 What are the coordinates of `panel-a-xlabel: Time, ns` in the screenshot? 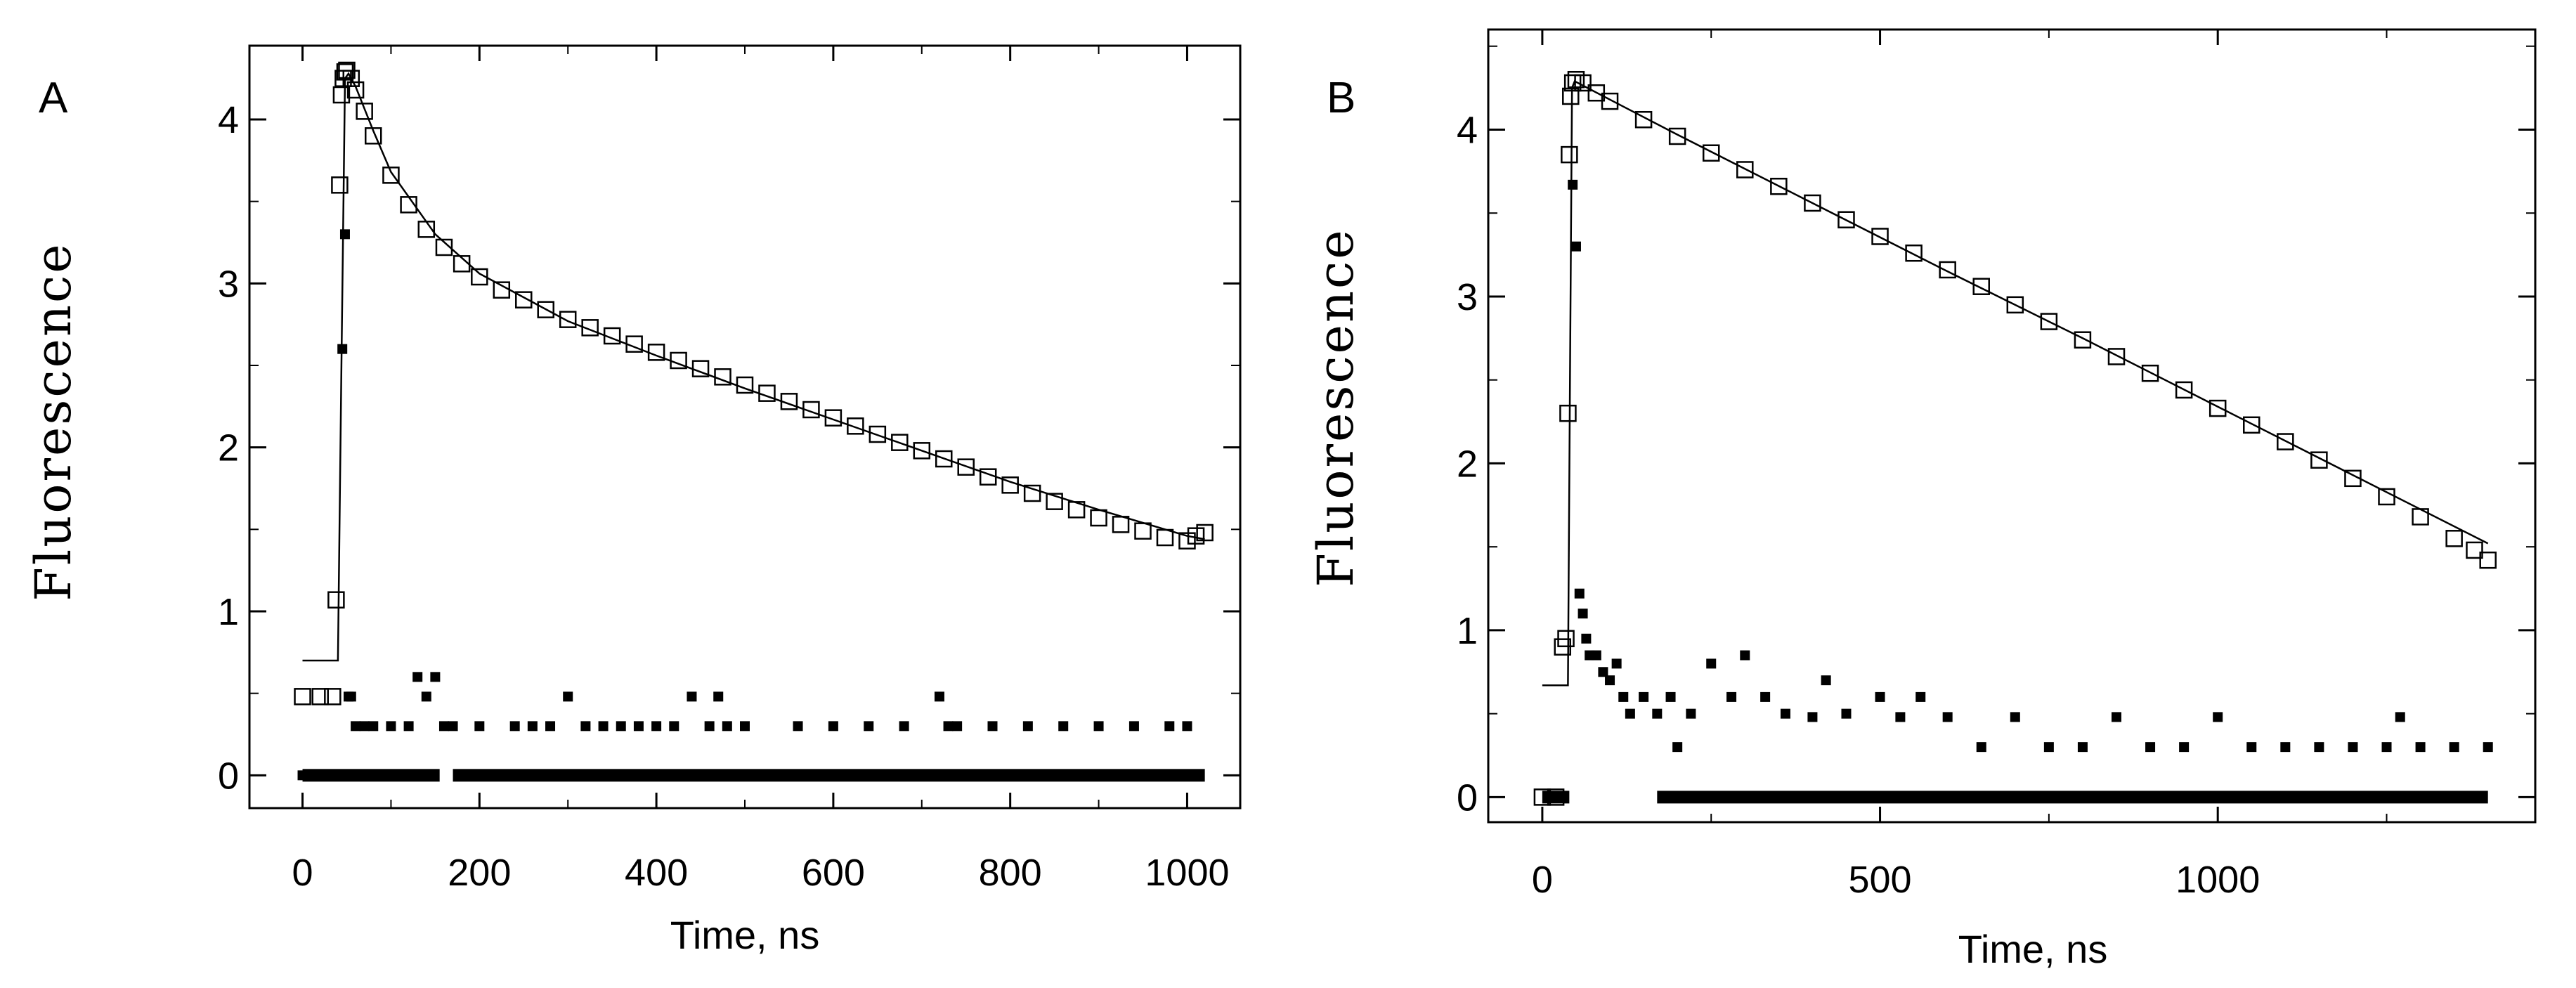 It's located at (745, 935).